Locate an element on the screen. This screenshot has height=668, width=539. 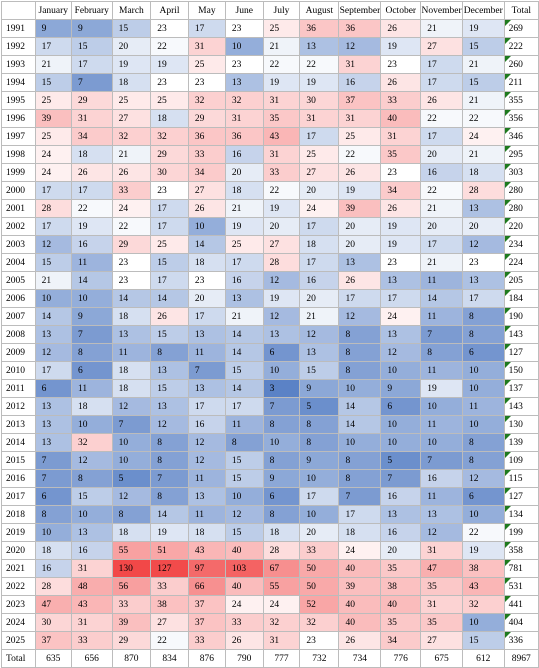
value-cell: 36 is located at coordinates (206, 136).